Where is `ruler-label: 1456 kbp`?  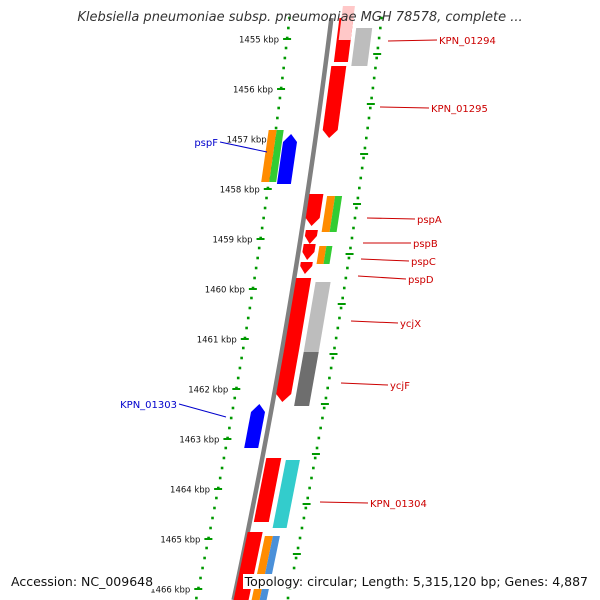
ruler-label: 1456 kbp is located at coordinates (253, 91).